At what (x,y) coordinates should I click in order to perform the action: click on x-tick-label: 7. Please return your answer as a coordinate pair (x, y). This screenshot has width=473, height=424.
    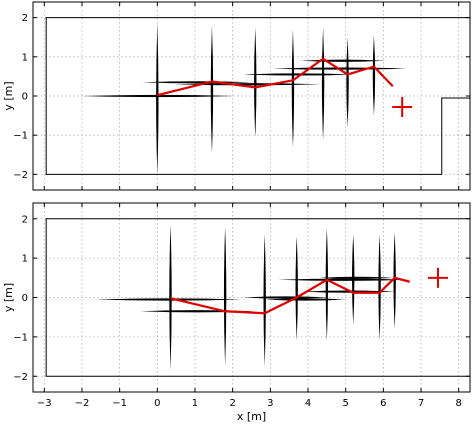
    Looking at the image, I should click on (421, 403).